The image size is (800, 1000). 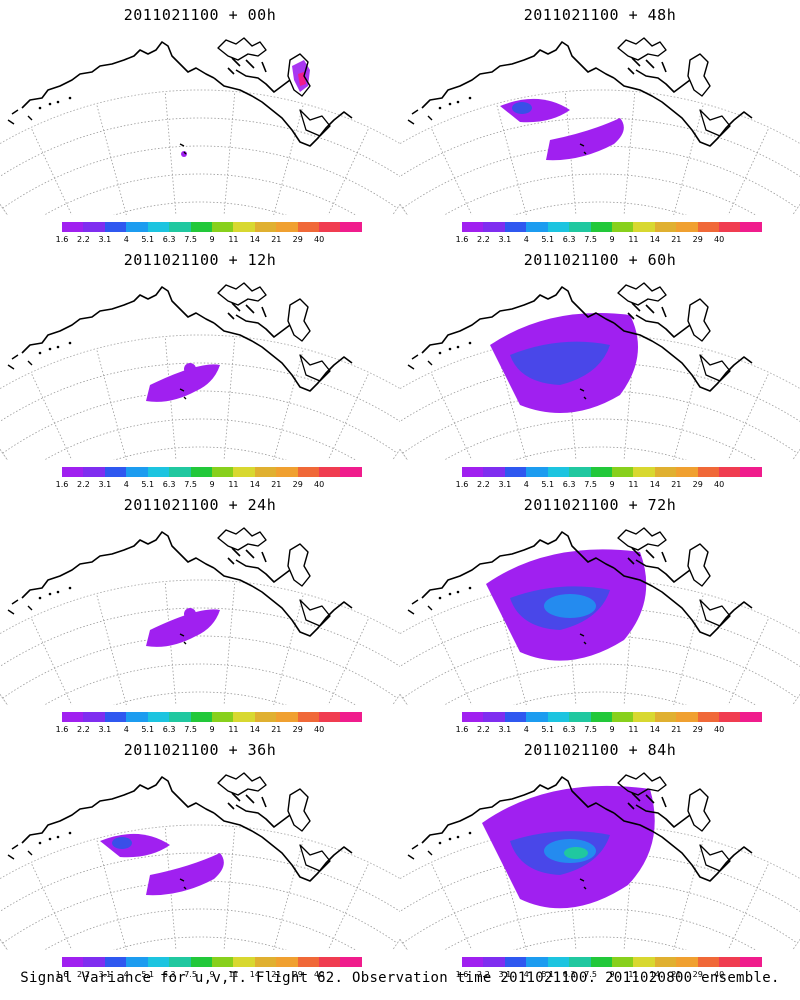 I want to click on panel-title: 2011021100 + 36h, so click(x=200, y=750).